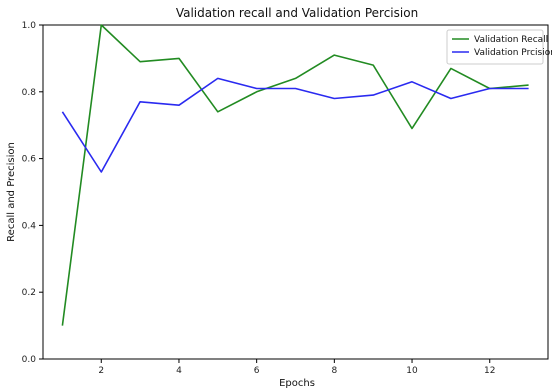  I want to click on legend-label: Validation Recall, so click(511, 40).